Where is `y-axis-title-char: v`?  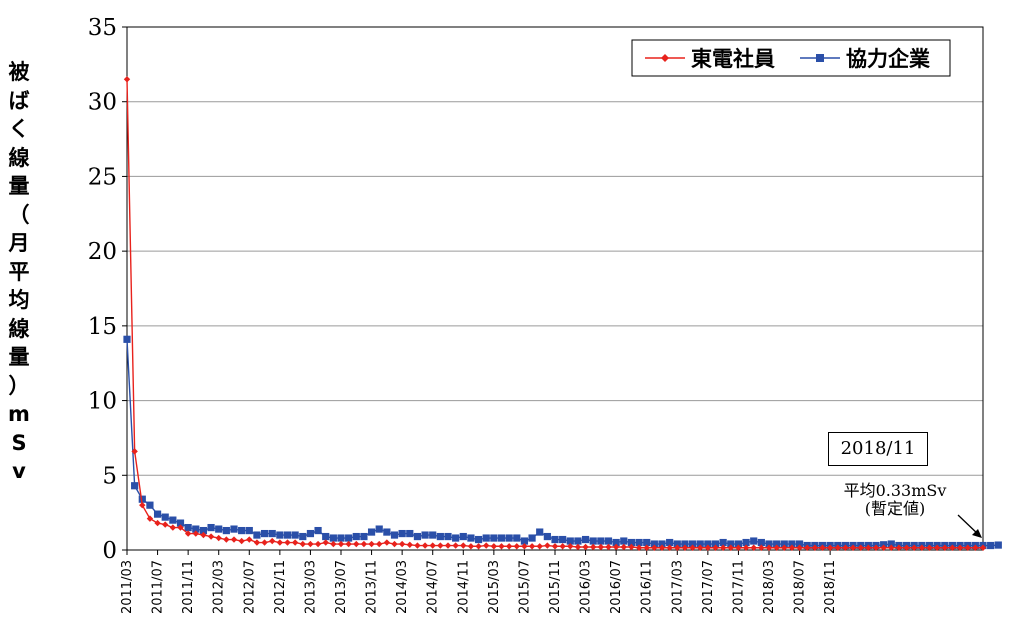
y-axis-title-char: v is located at coordinates (19, 471).